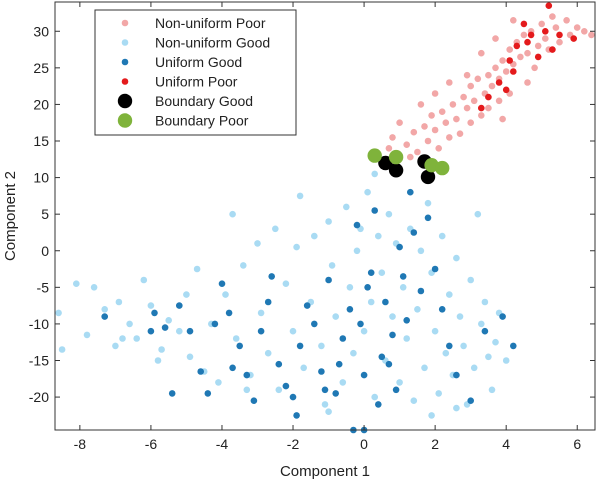 The image size is (597, 482). What do you see at coordinates (577, 444) in the screenshot?
I see `x-tick-label: 6` at bounding box center [577, 444].